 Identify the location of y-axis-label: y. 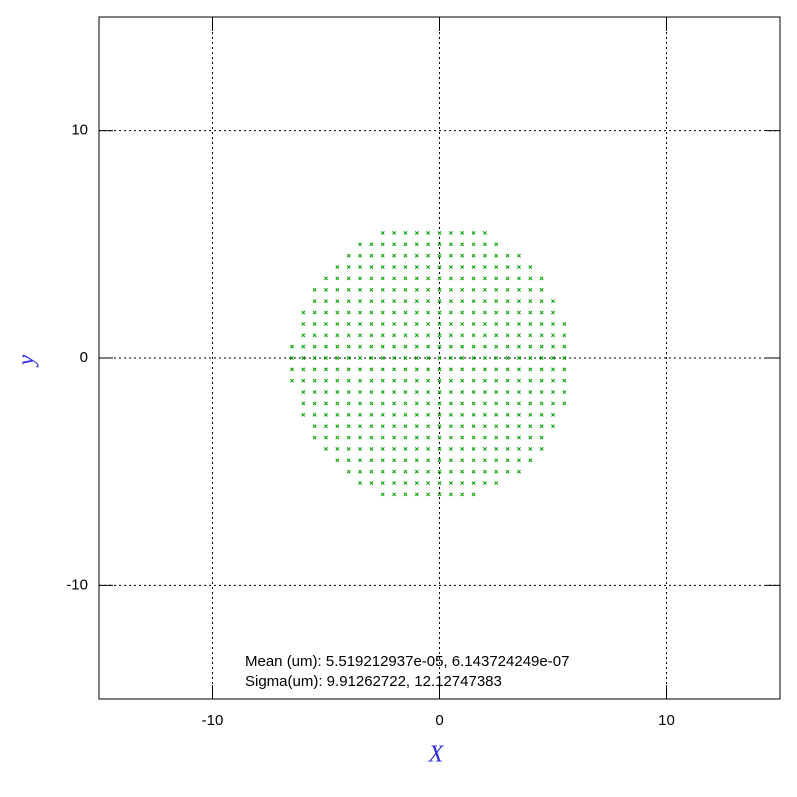
(27, 360).